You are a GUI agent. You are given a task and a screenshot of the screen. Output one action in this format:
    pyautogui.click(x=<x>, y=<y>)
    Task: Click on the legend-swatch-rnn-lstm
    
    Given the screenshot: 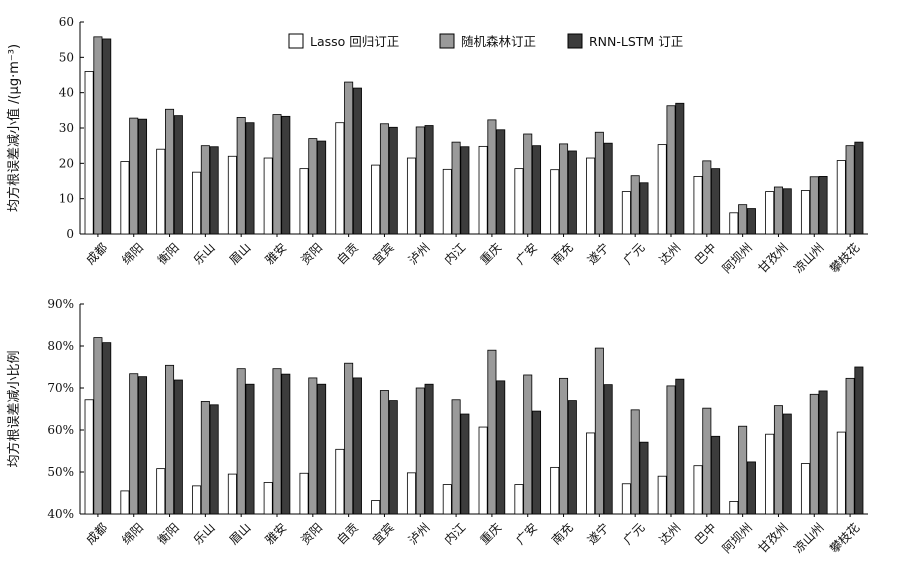 What is the action you would take?
    pyautogui.click(x=575, y=41)
    